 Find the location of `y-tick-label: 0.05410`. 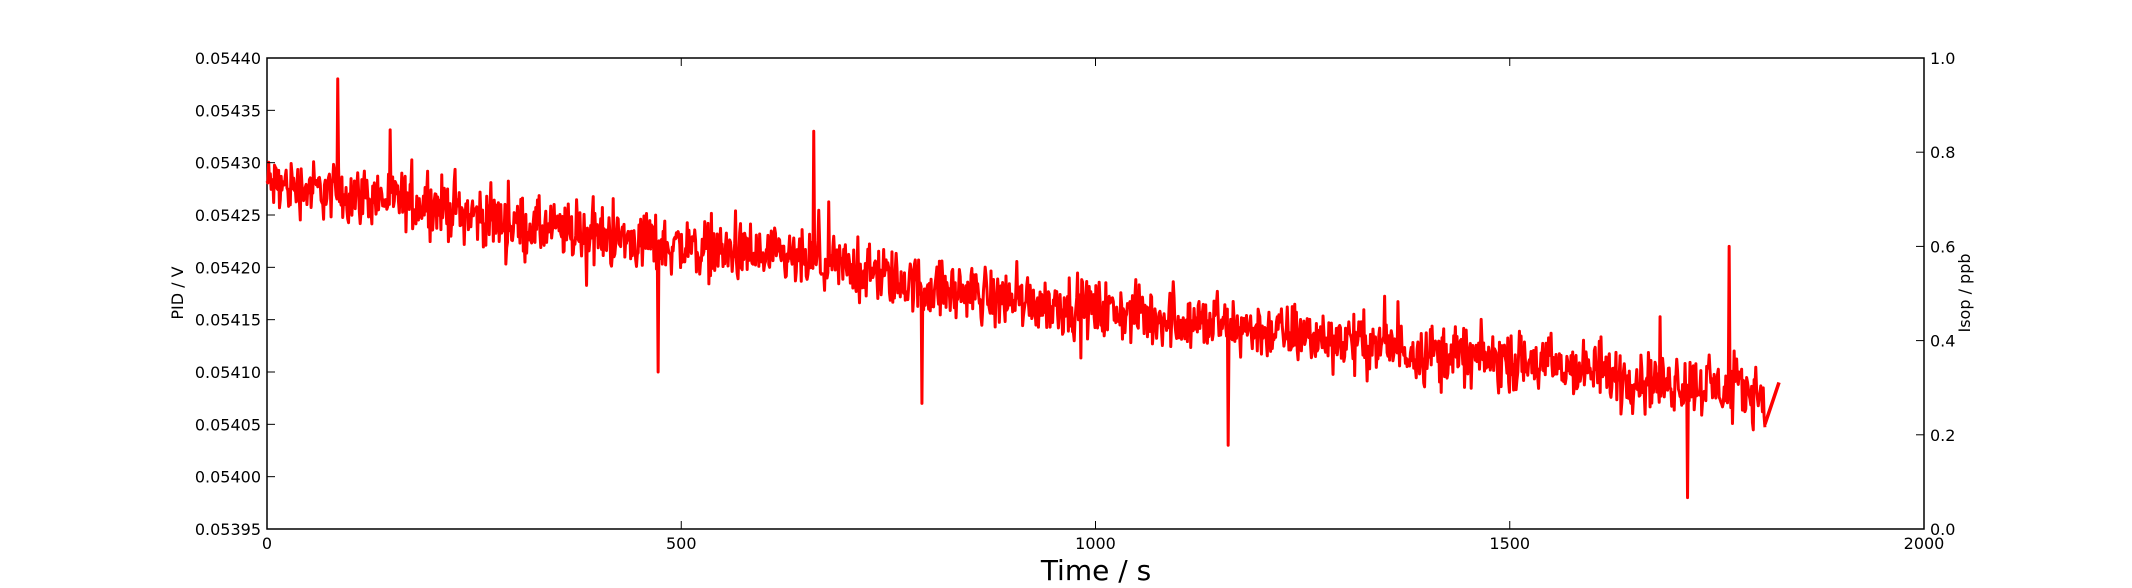

y-tick-label: 0.05410 is located at coordinates (228, 372).